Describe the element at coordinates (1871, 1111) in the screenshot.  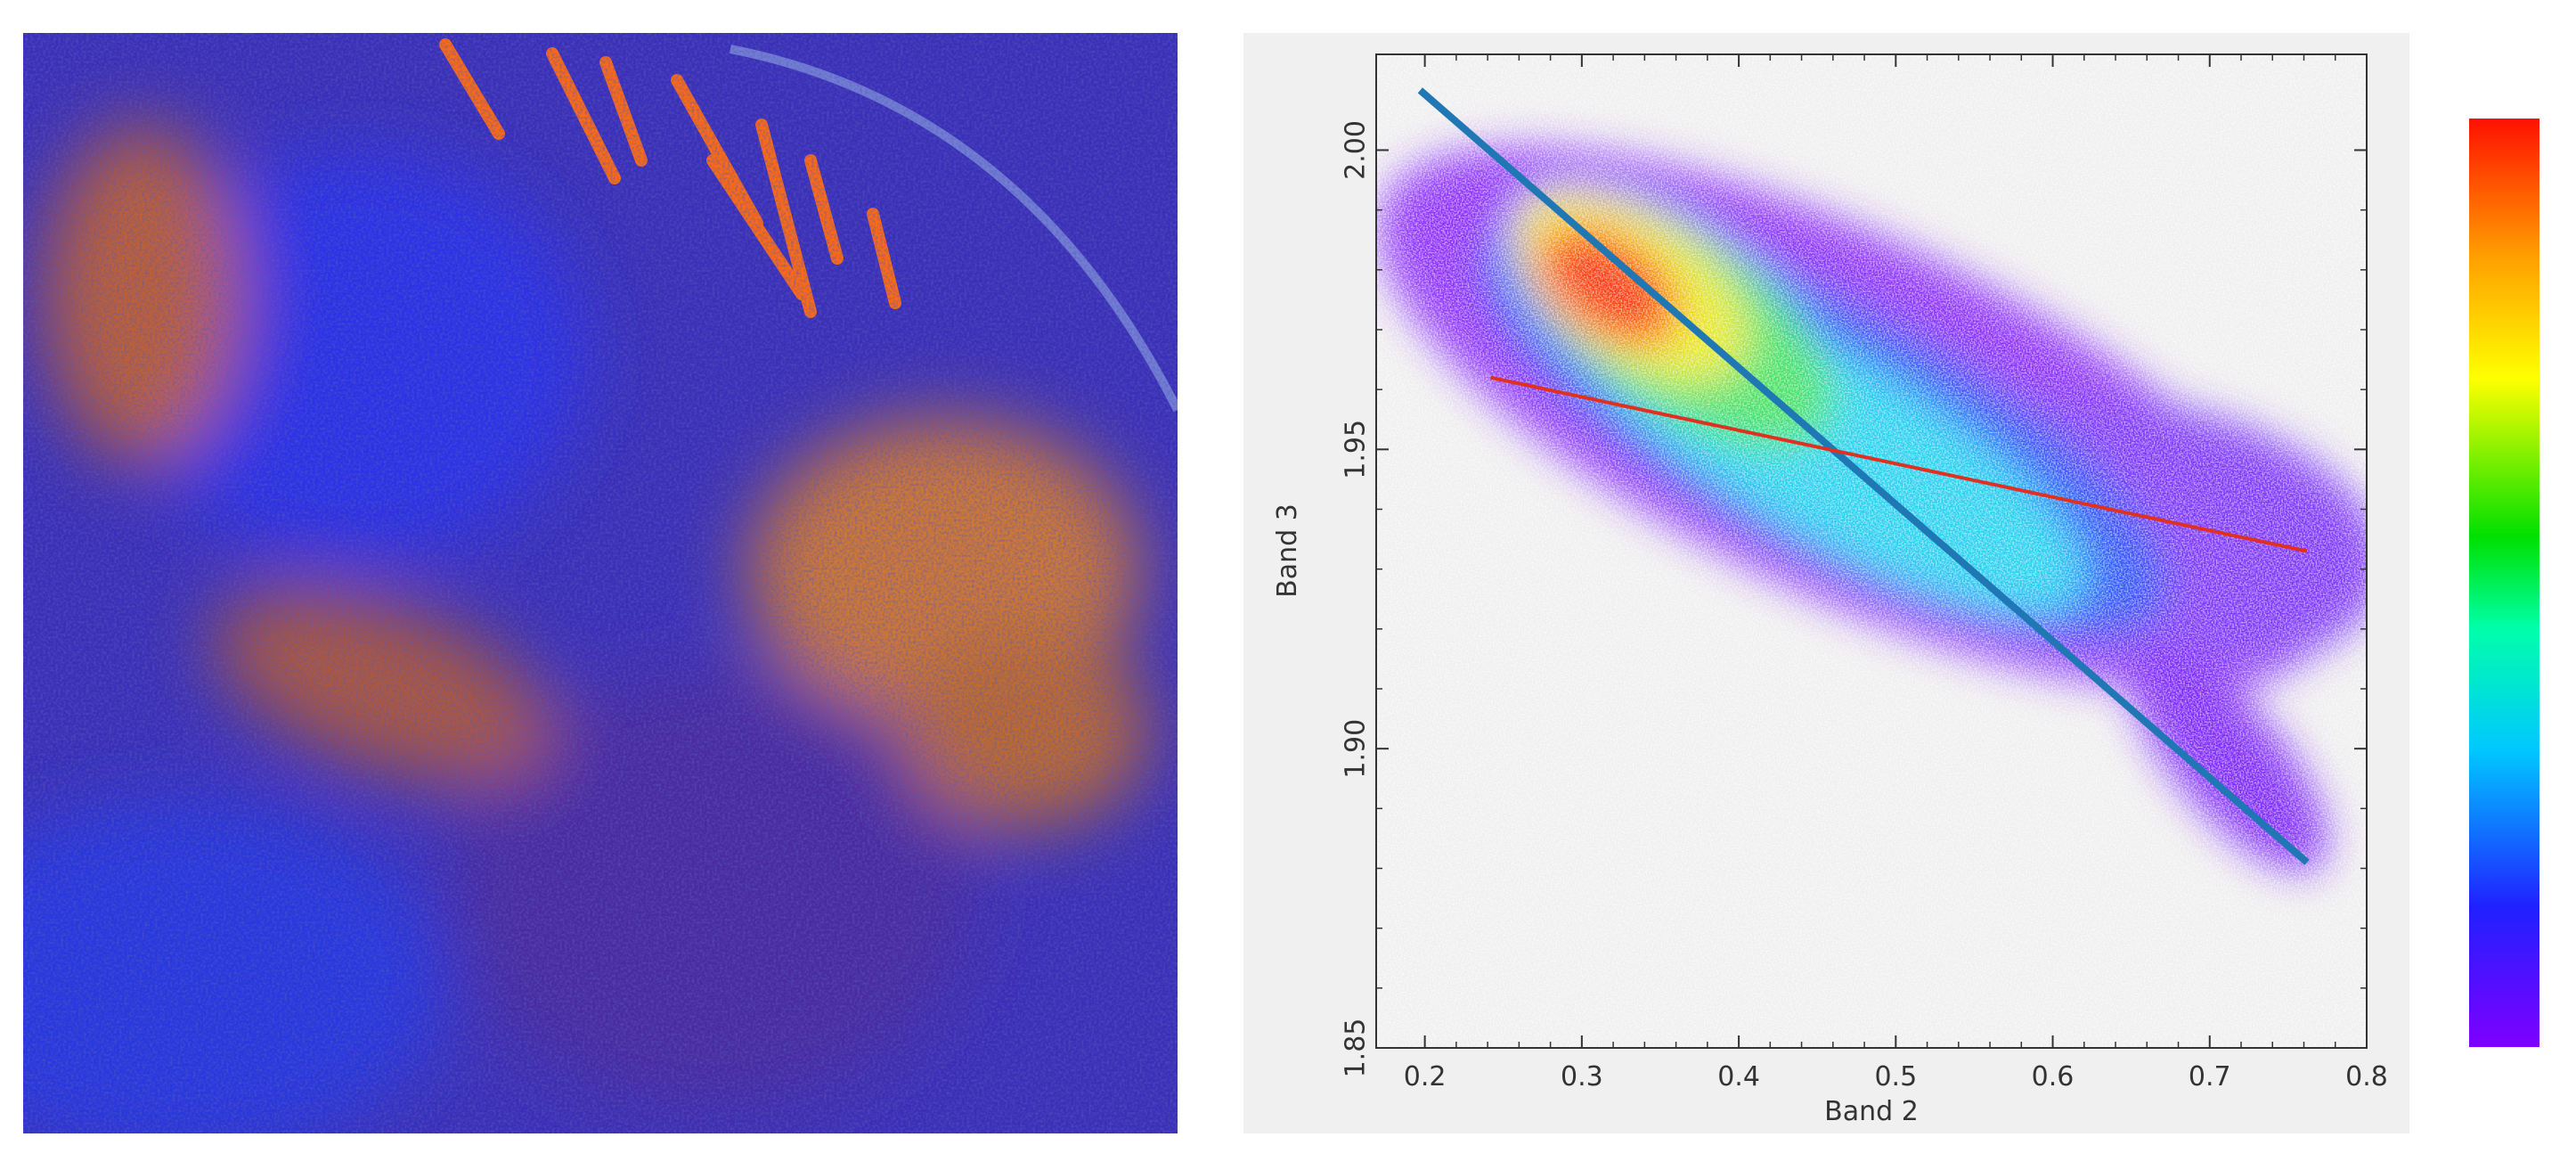
I see `x-axis-label: Band 2` at that location.